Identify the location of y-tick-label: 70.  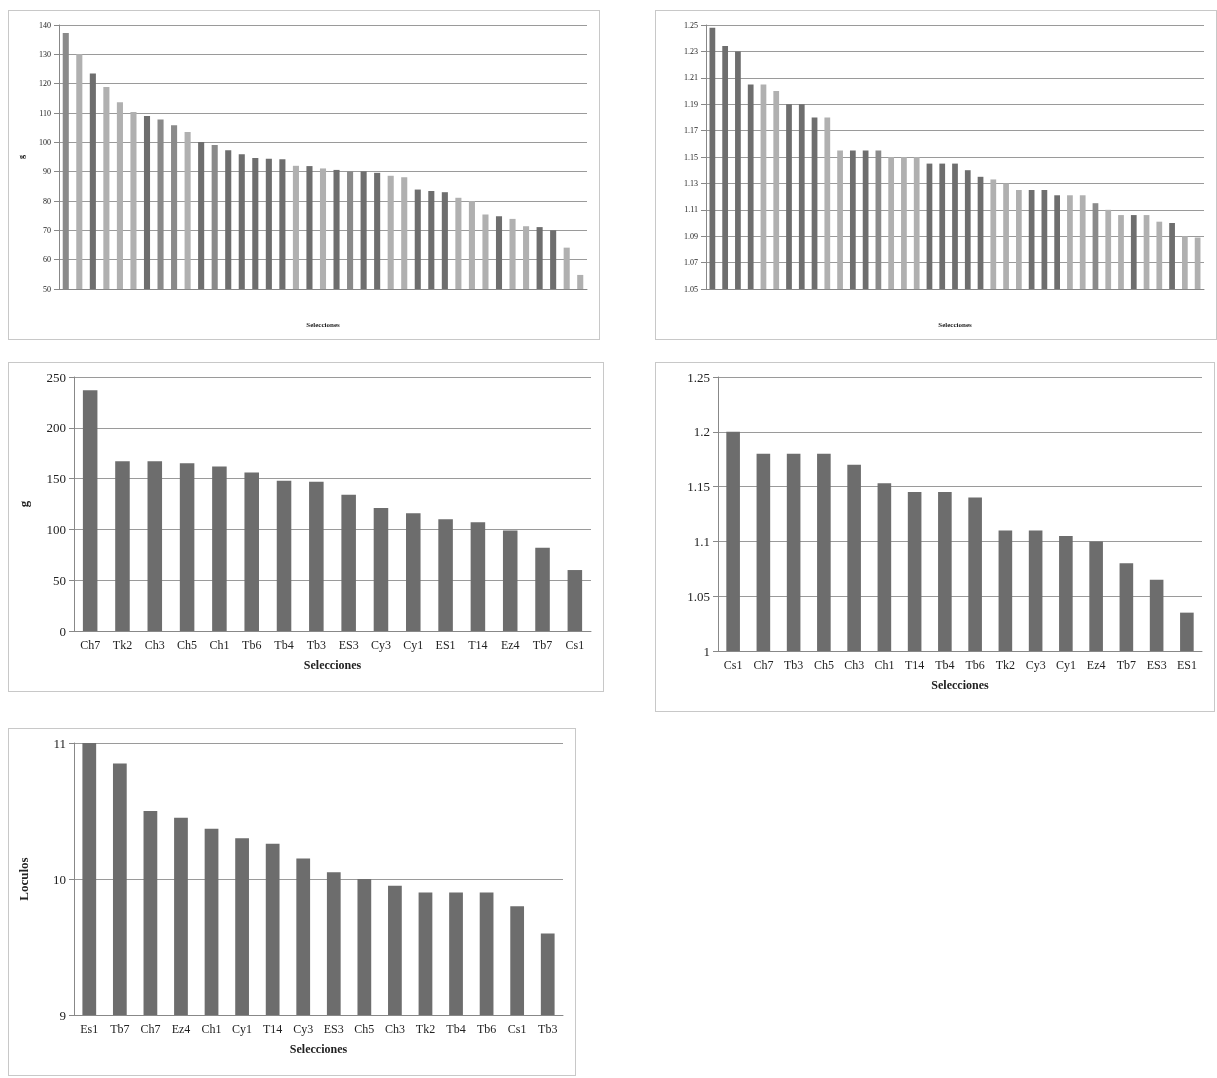
(47, 230).